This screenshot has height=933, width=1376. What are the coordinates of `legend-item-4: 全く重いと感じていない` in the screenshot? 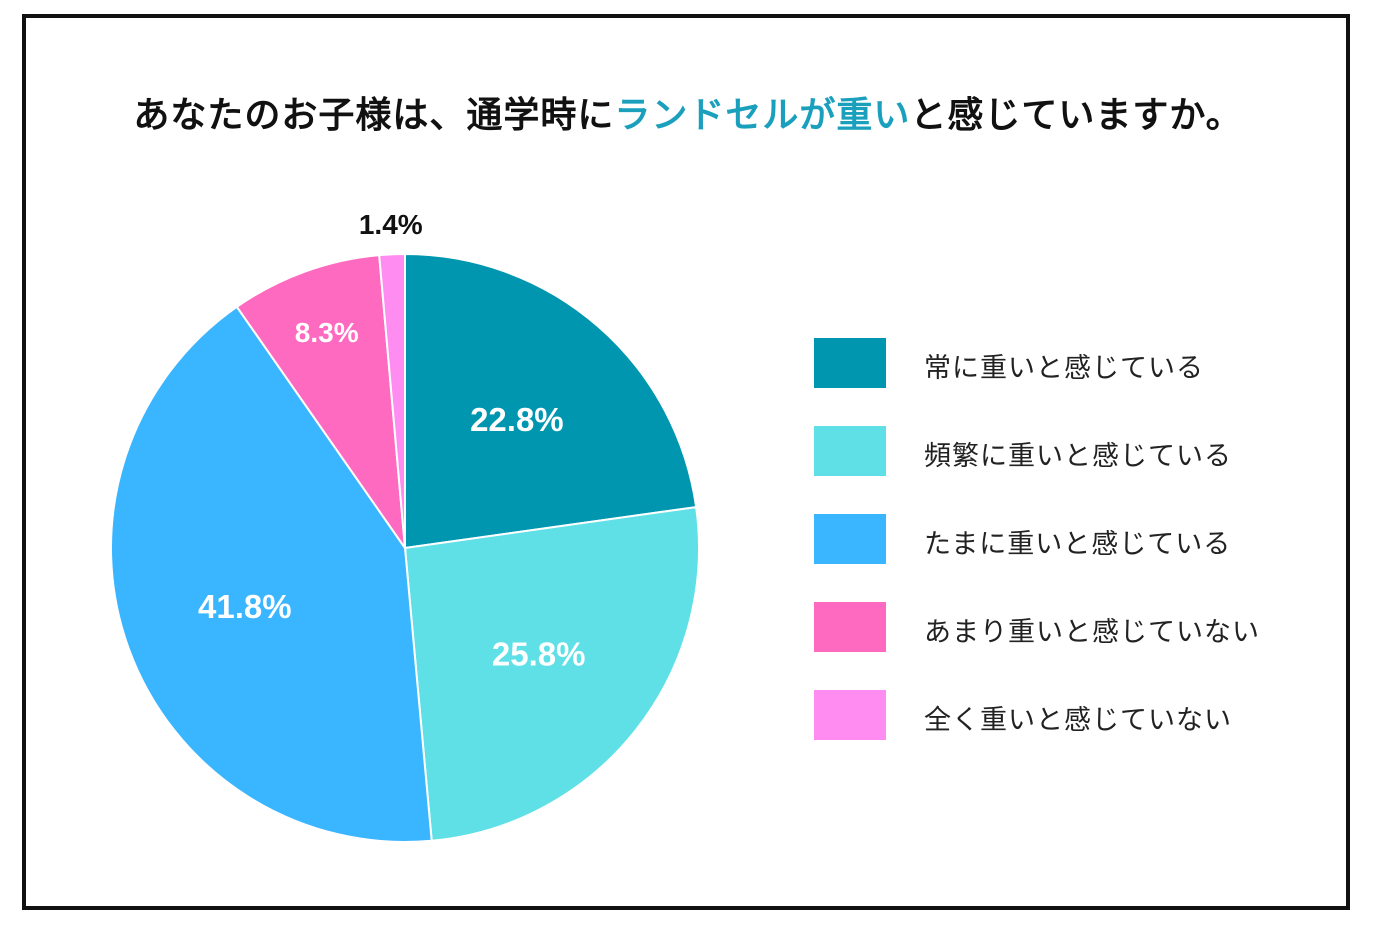 It's located at (1074, 715).